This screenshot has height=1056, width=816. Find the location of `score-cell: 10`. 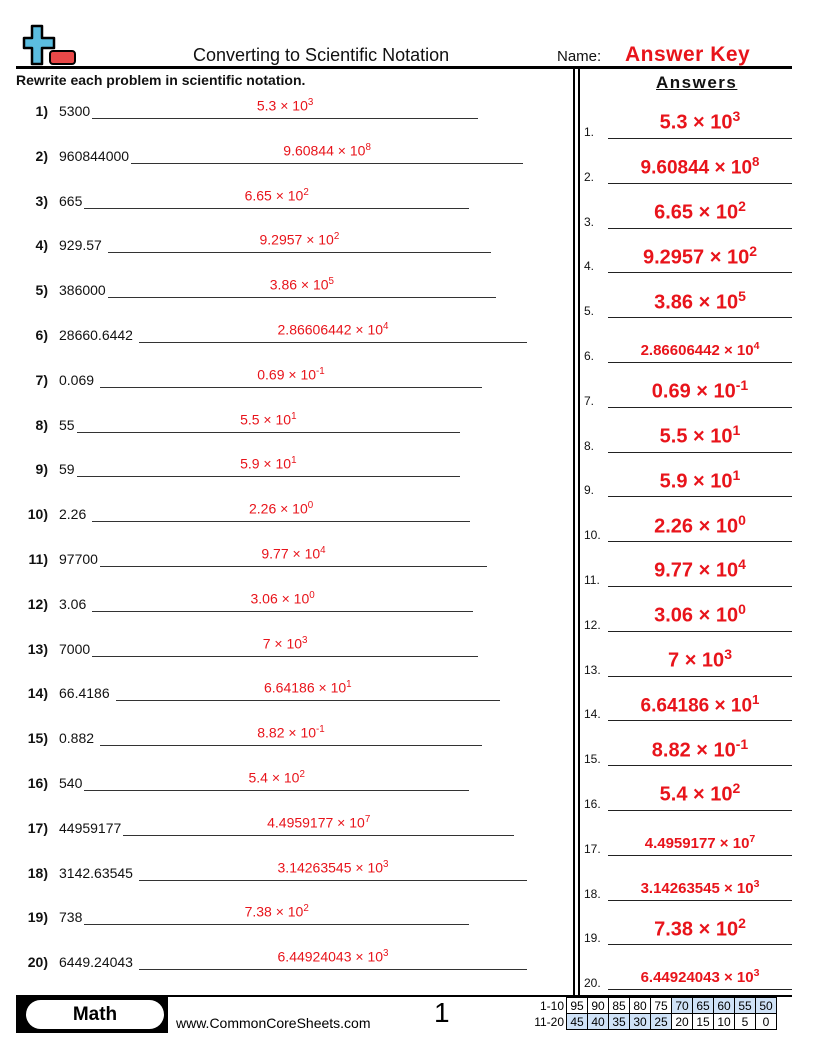

score-cell: 10 is located at coordinates (724, 1021).